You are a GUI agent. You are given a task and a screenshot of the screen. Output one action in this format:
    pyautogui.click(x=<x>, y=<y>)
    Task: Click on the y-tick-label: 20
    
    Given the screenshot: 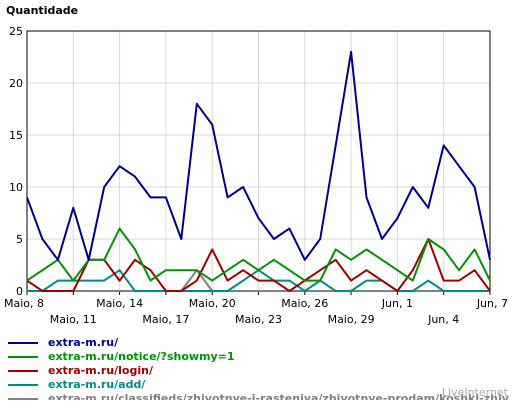 What is the action you would take?
    pyautogui.click(x=16, y=83)
    